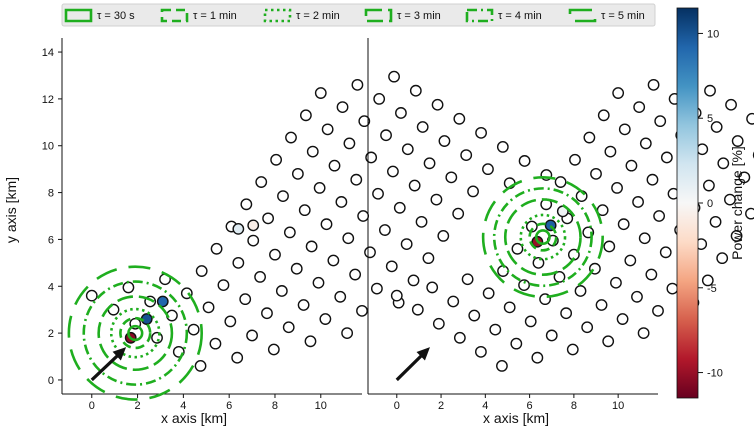  I want to click on colorbar-label: Power change [%], so click(737, 203).